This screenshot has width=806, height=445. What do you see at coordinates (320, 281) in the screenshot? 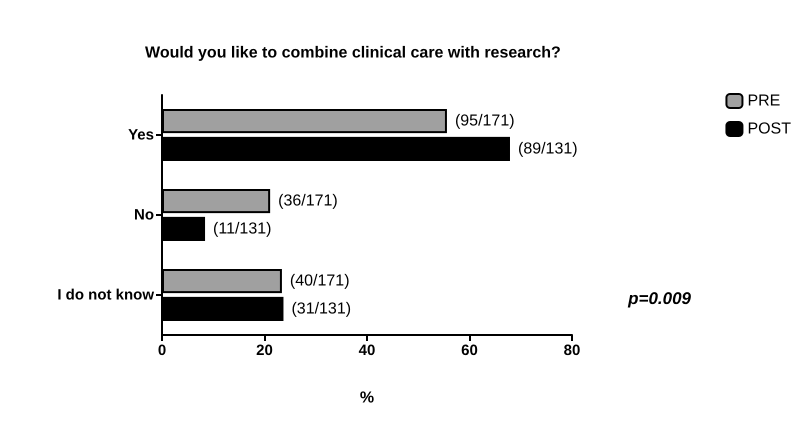
I see `data-label: (40/171)` at bounding box center [320, 281].